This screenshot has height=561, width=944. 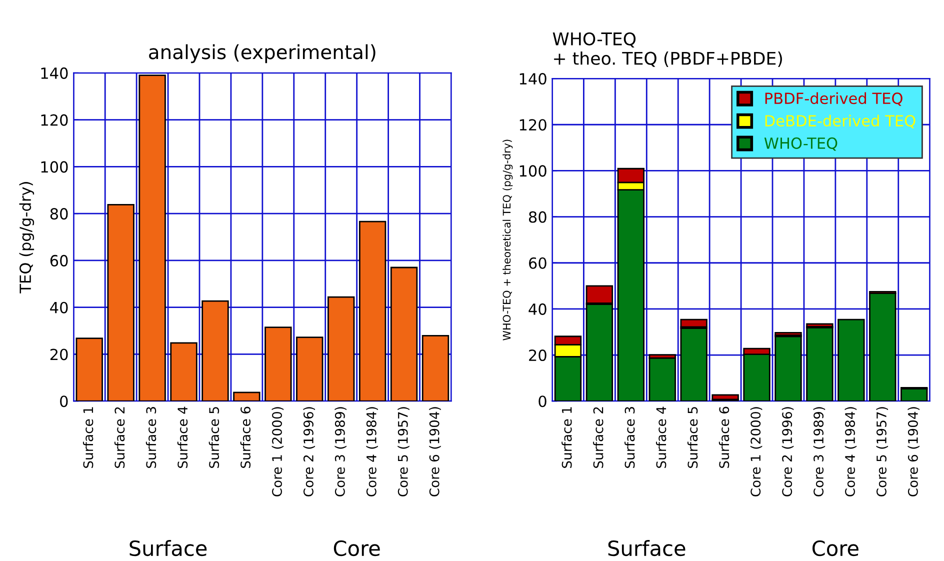 I want to click on legend-label: WHO-TEQ, so click(x=801, y=144).